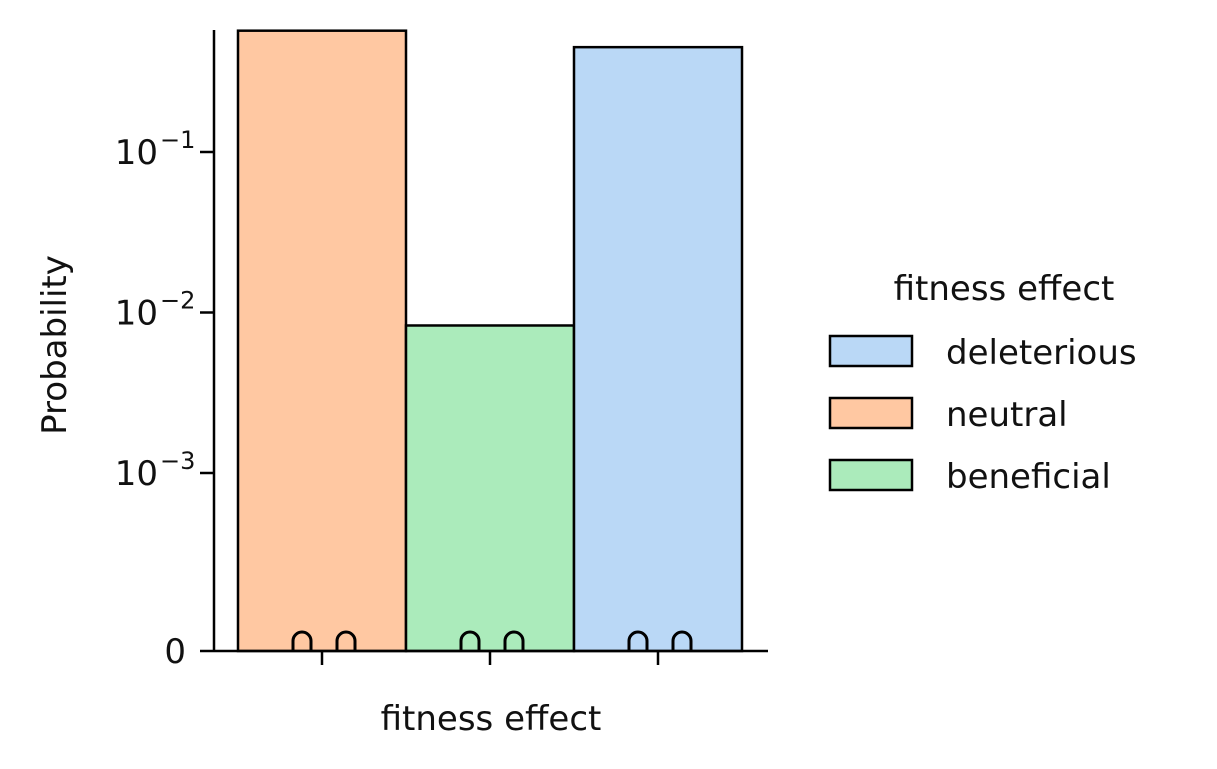 The image size is (1217, 769). What do you see at coordinates (55, 345) in the screenshot?
I see `y-axis-title: Probability` at bounding box center [55, 345].